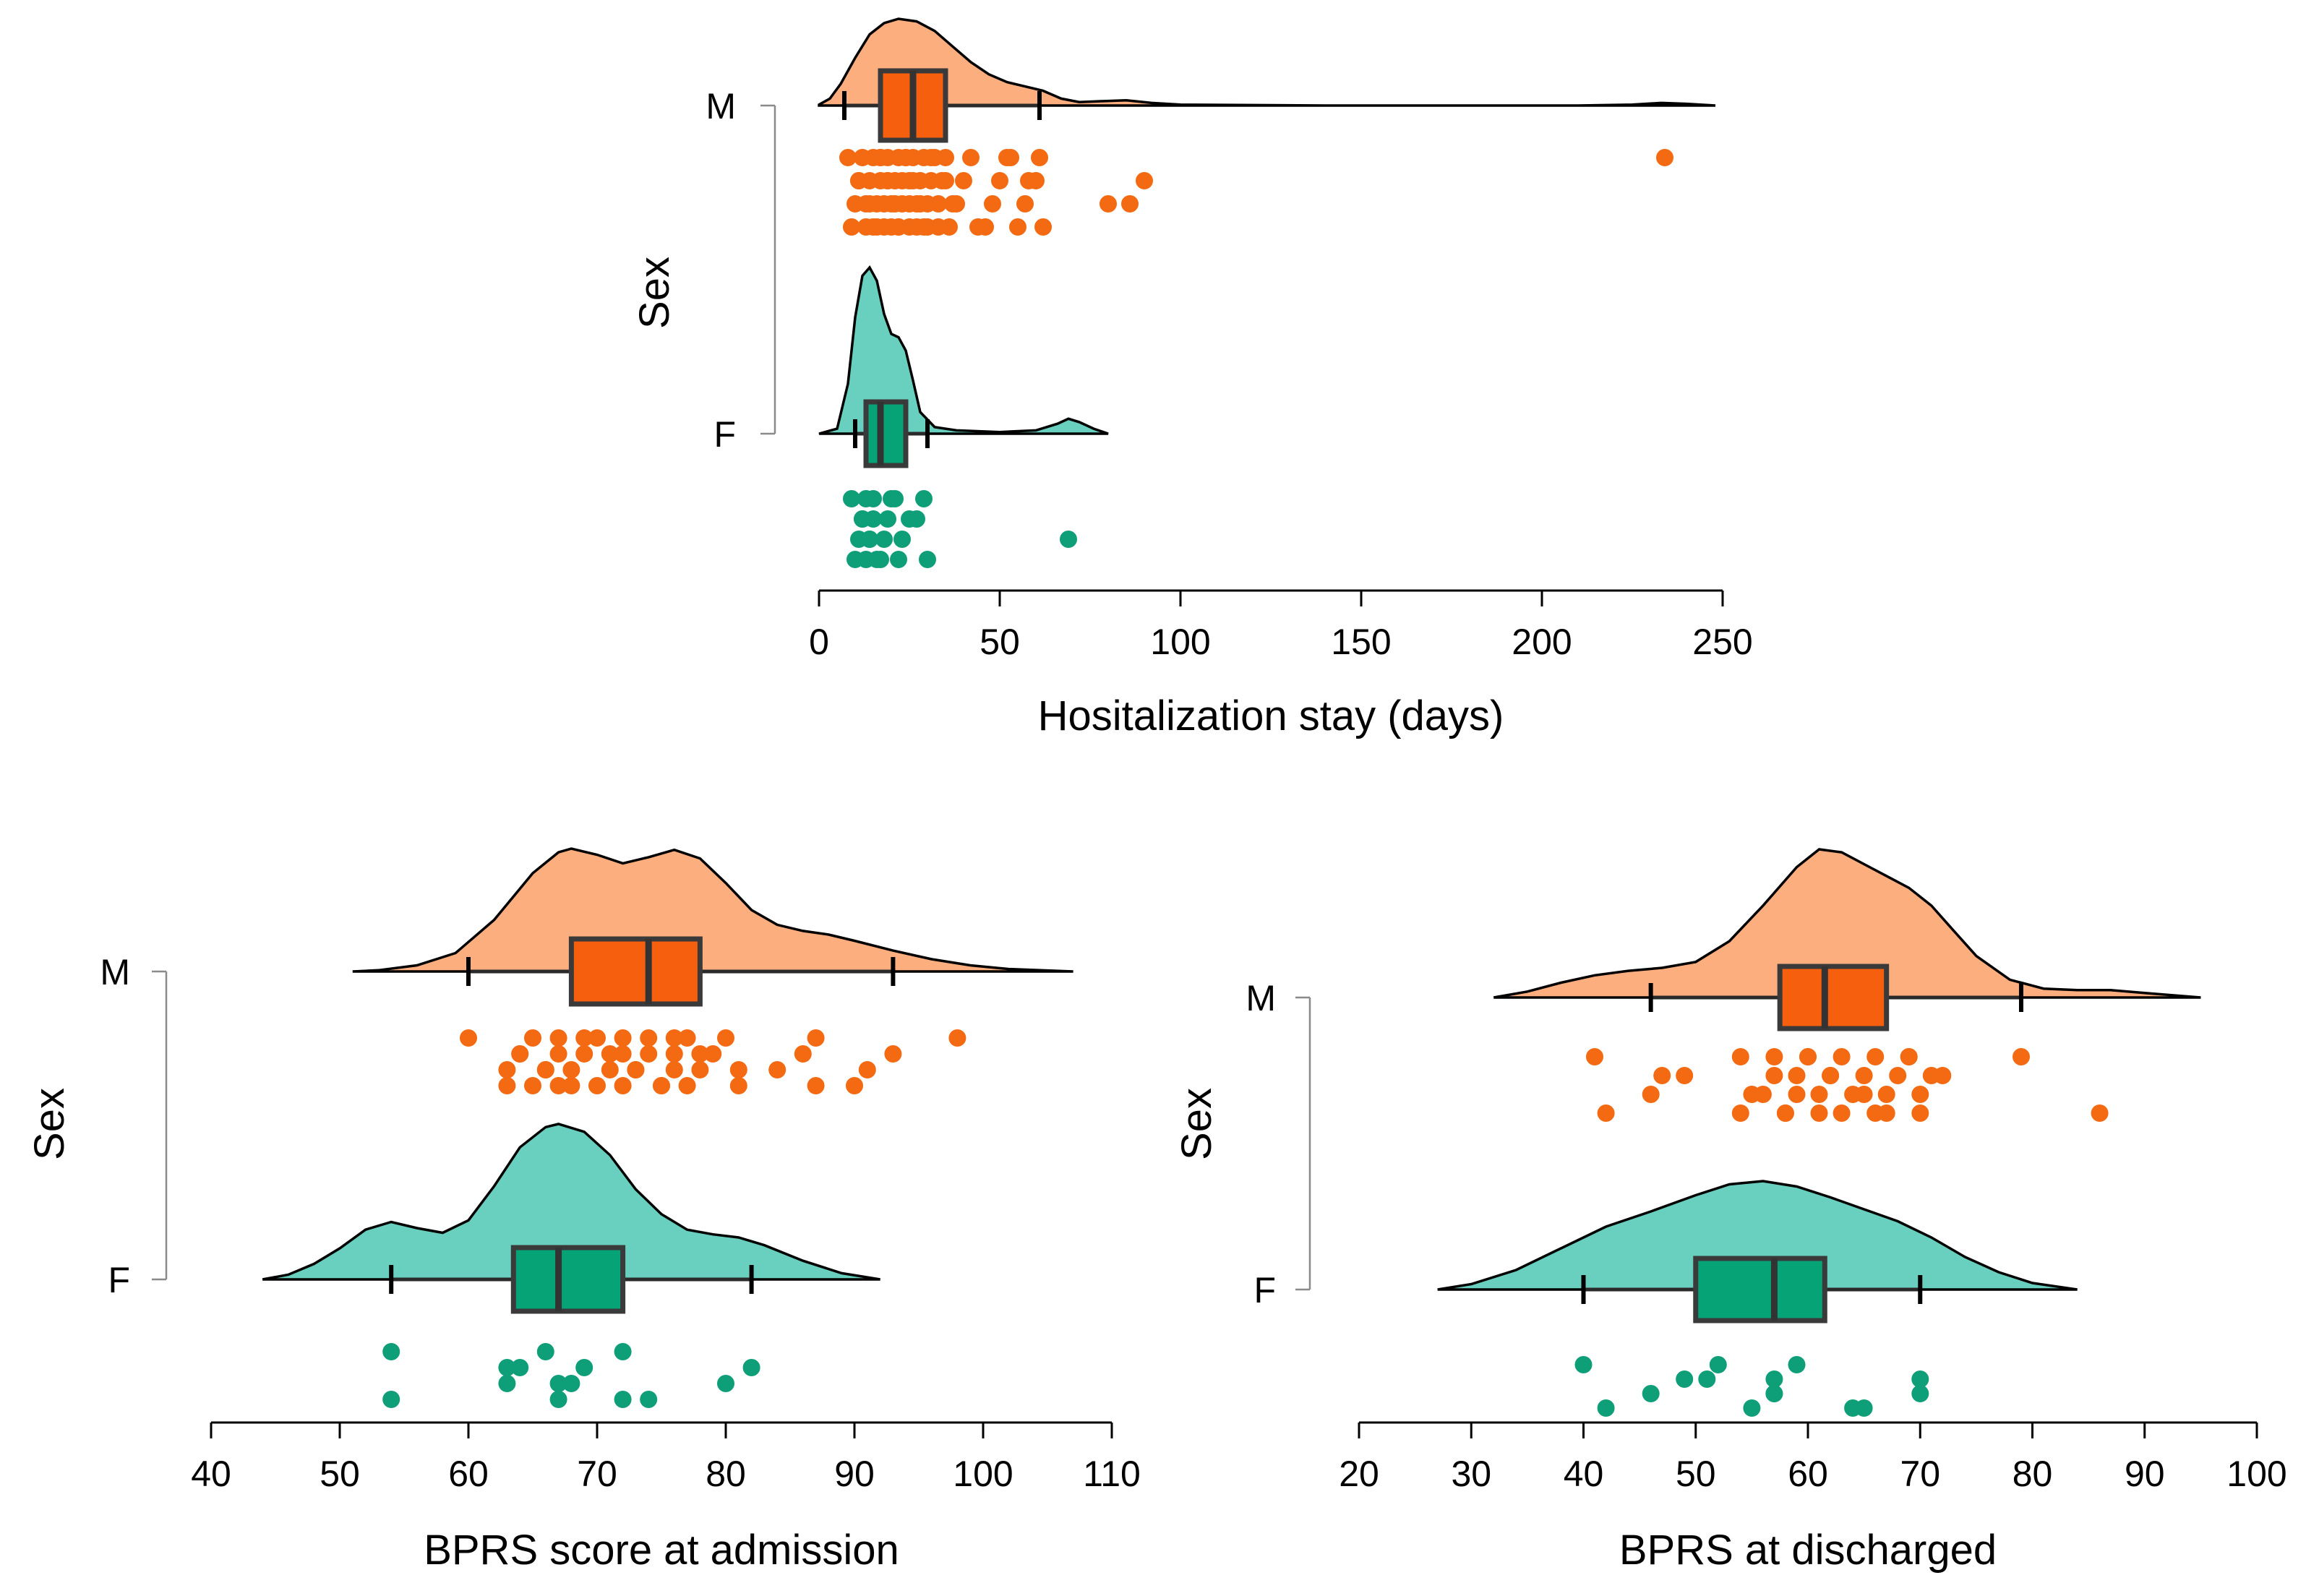 The image size is (2306, 1596). What do you see at coordinates (1281, 626) in the screenshot?
I see `x-axis-ticks: 0 50 100 150 200 250` at bounding box center [1281, 626].